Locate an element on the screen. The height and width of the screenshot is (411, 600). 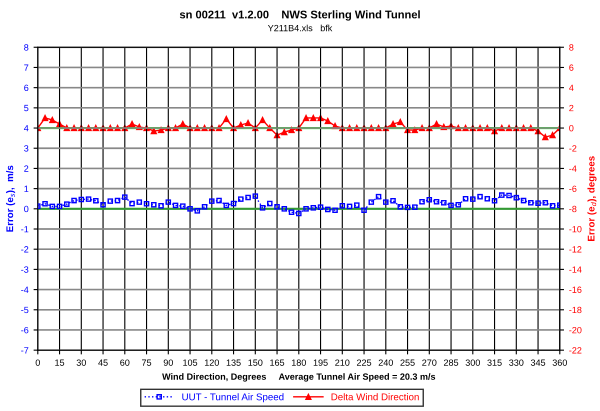
x-tick-label: 90 is located at coordinates (168, 362).